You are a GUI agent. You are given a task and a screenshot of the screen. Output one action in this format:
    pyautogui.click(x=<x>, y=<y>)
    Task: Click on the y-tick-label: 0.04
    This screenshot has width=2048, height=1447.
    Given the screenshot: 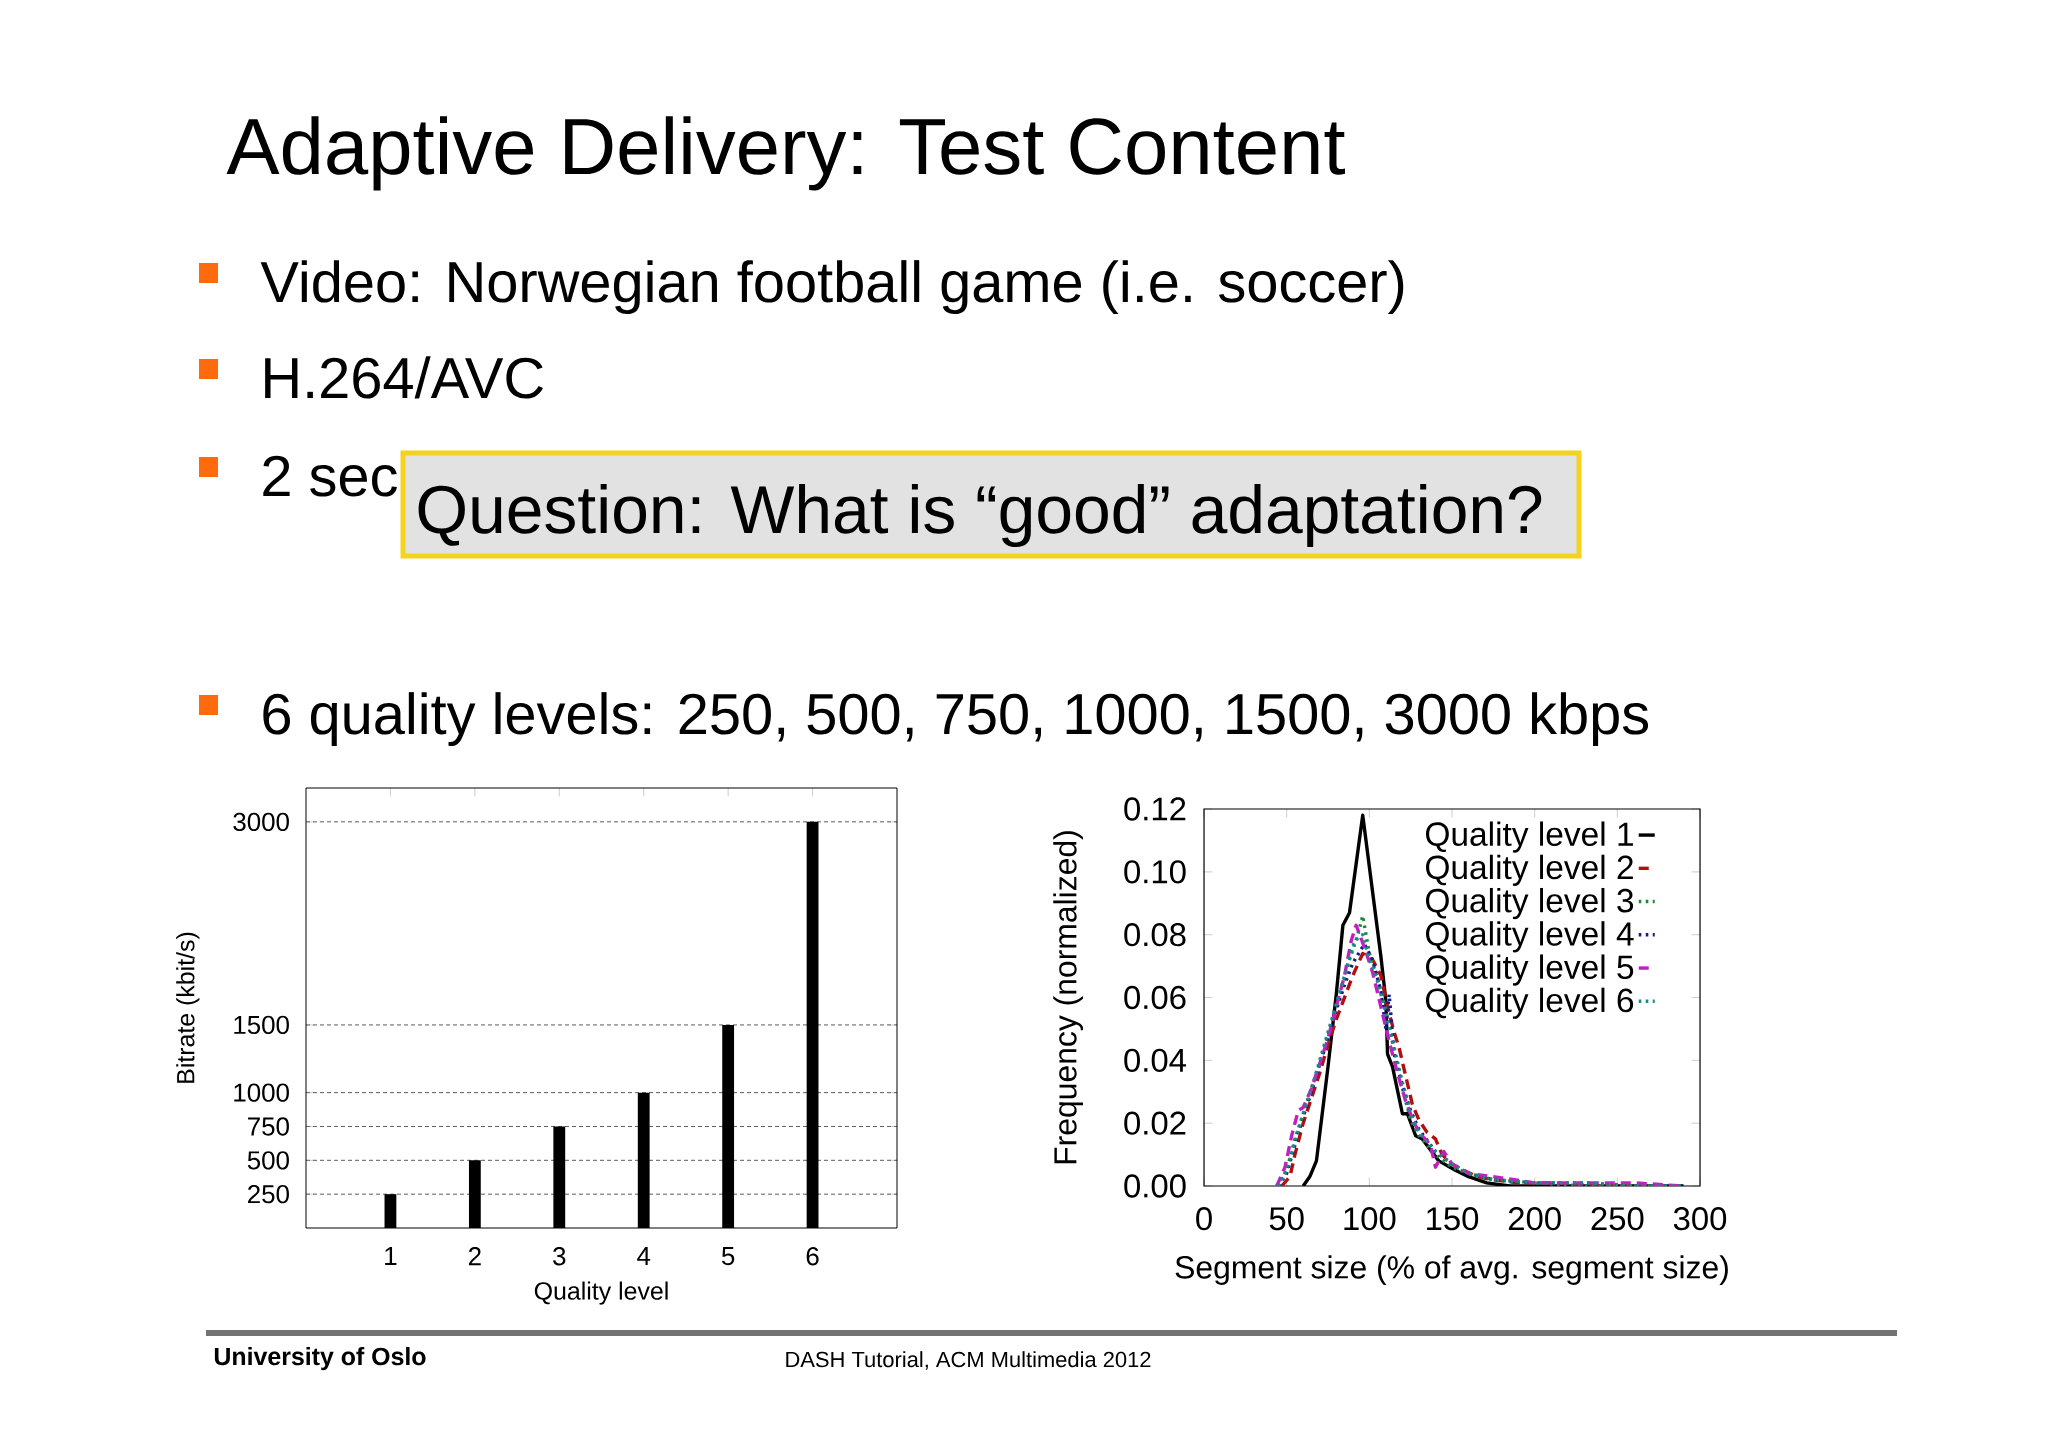 What is the action you would take?
    pyautogui.click(x=1155, y=1060)
    